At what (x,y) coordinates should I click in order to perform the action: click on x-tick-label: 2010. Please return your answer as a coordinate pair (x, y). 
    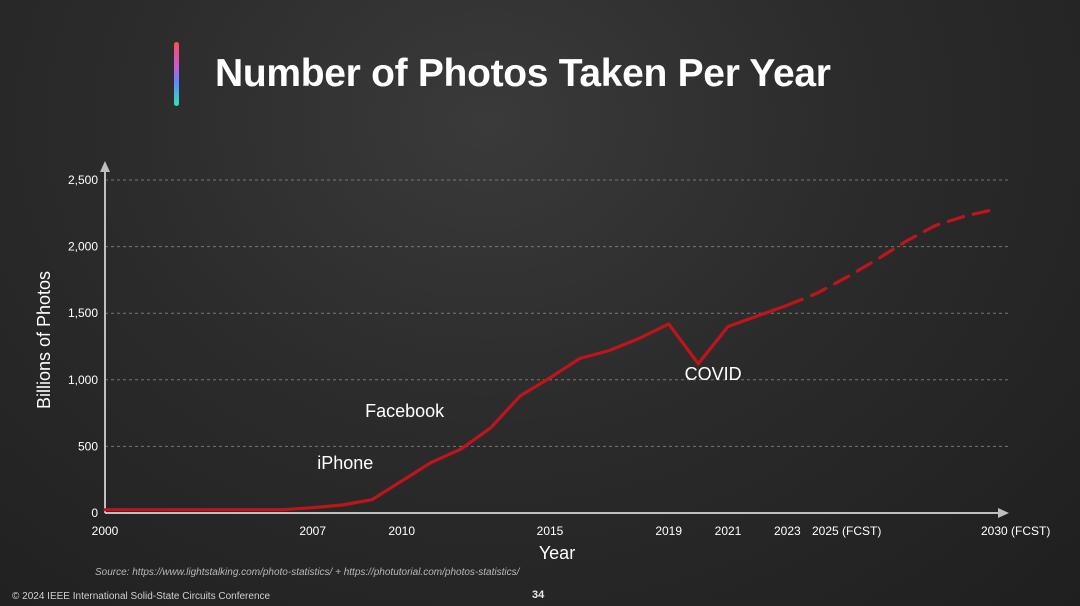
    Looking at the image, I should click on (401, 531).